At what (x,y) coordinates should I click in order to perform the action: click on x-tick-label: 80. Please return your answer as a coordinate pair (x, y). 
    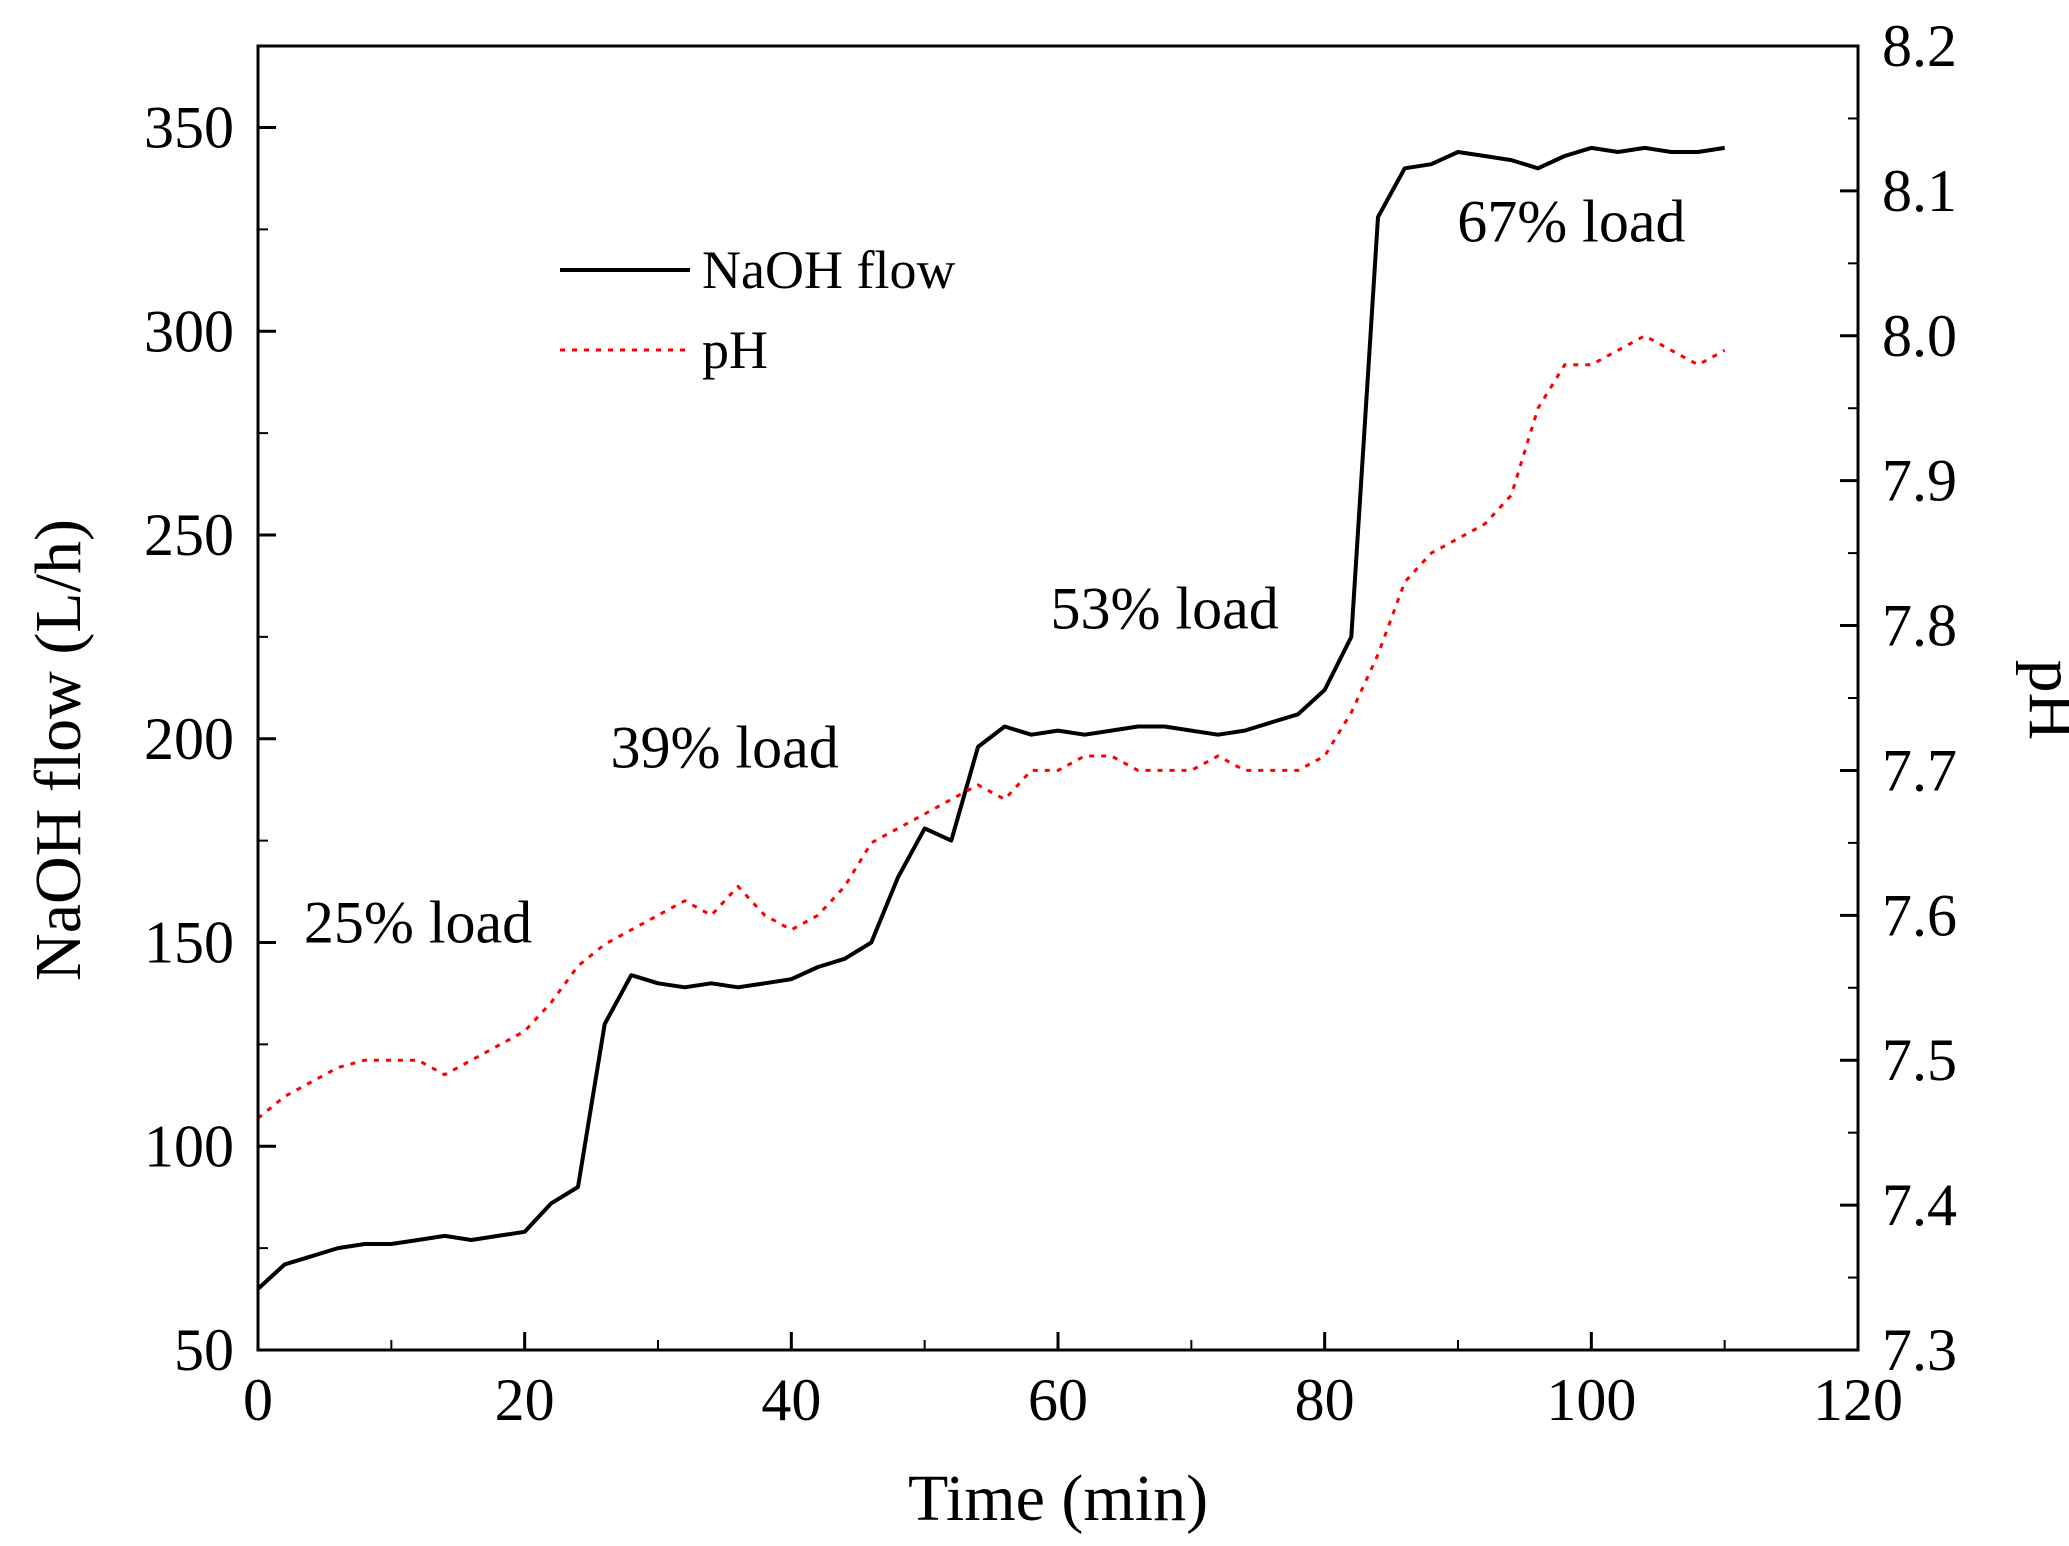
    Looking at the image, I should click on (1325, 1400).